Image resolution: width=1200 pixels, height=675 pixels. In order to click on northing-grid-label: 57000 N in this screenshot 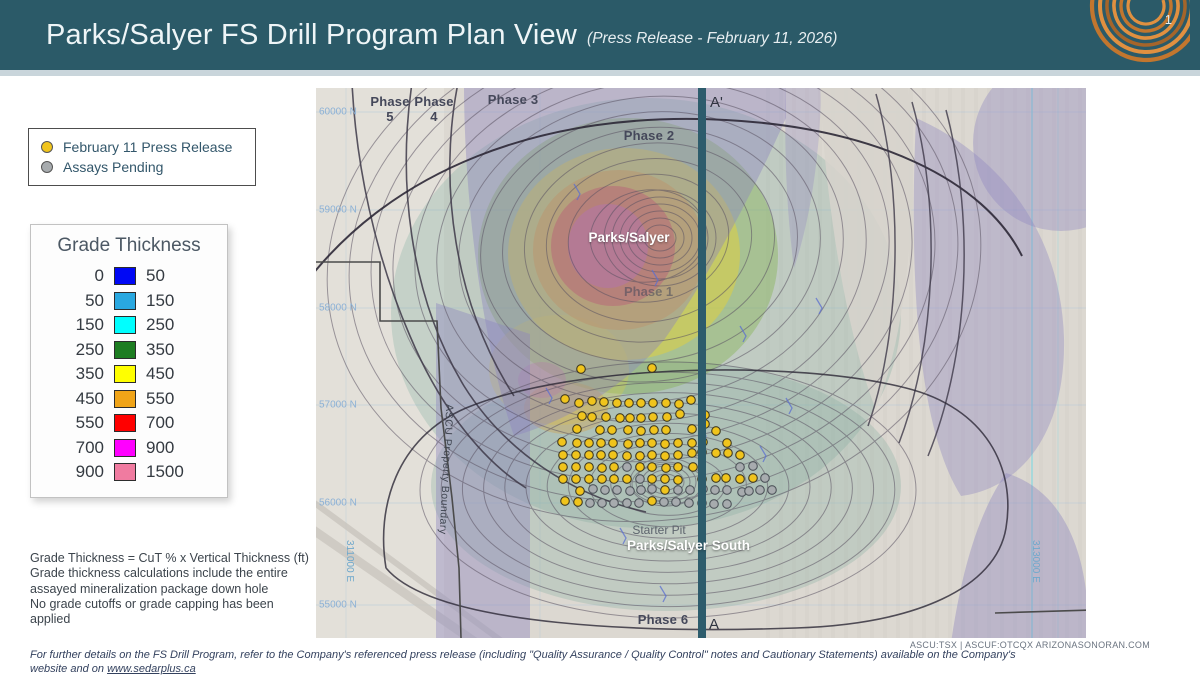, I will do `click(338, 405)`.